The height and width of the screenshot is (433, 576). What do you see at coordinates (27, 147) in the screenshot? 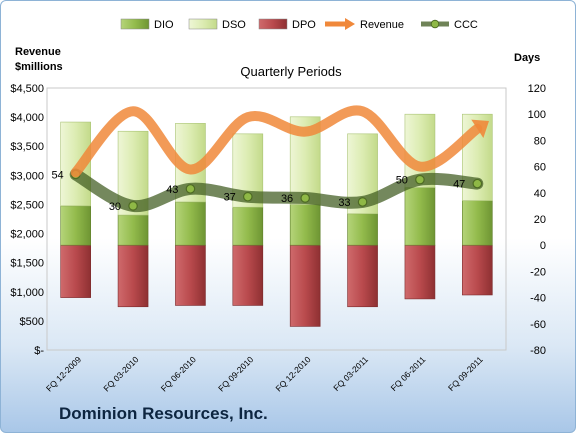
I see `left-tick-label: $3,500` at bounding box center [27, 147].